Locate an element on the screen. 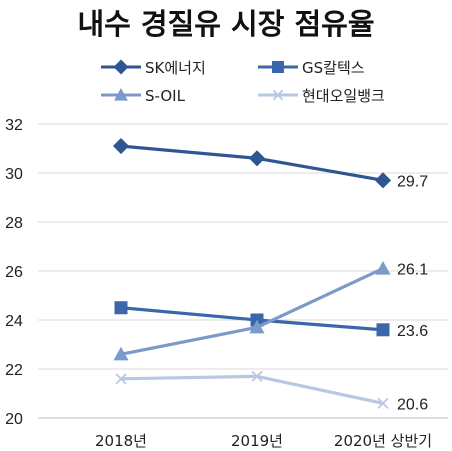 The height and width of the screenshot is (451, 452). series-line is located at coordinates (252, 163).